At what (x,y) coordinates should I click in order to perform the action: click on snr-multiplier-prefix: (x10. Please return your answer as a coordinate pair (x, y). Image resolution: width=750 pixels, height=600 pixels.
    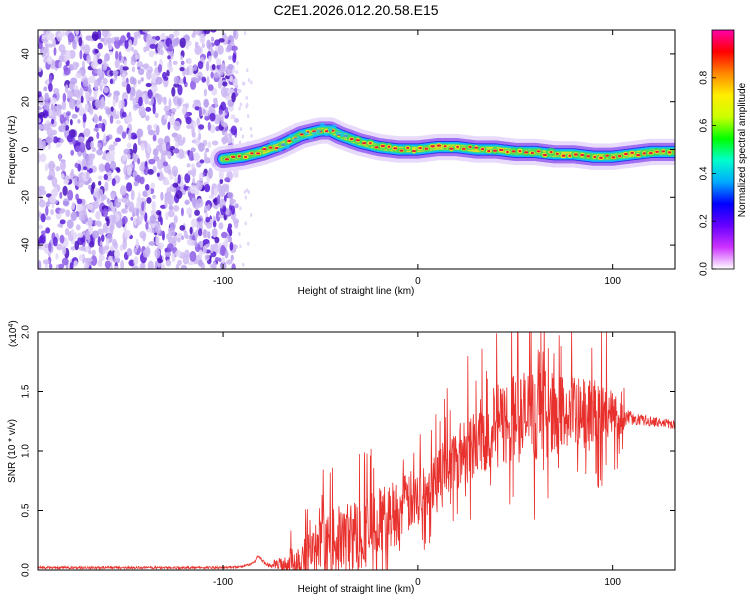
    Looking at the image, I should click on (13, 337).